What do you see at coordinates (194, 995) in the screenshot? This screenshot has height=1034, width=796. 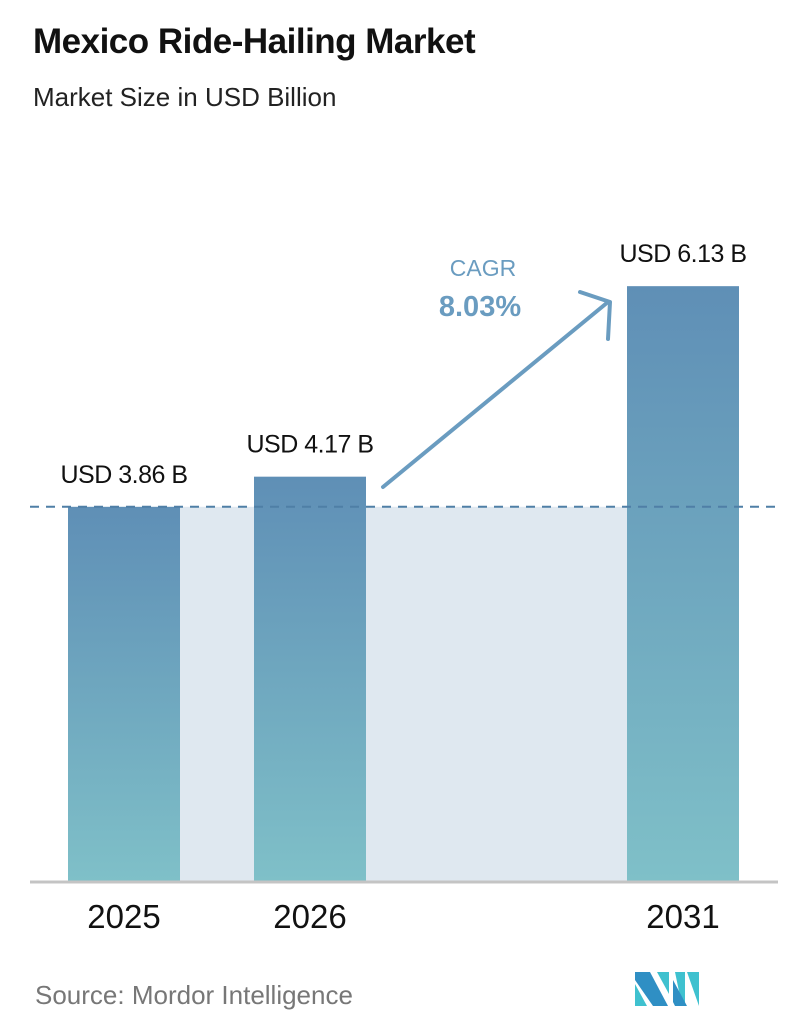 I see `source-note: Source: Mordor Intelligence` at bounding box center [194, 995].